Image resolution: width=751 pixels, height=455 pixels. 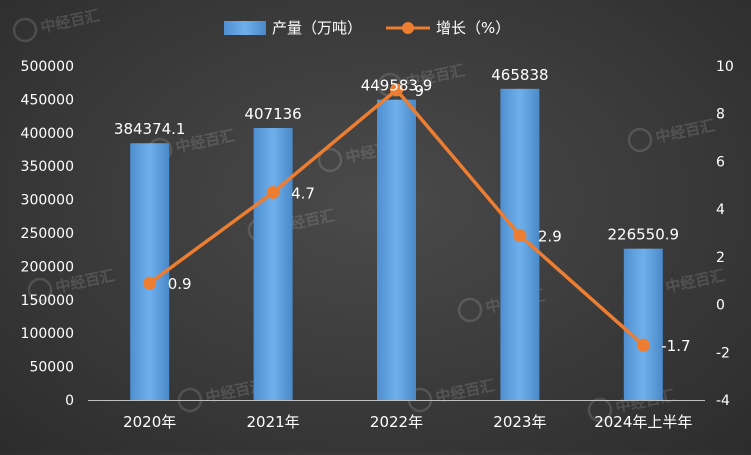 What do you see at coordinates (396, 422) in the screenshot?
I see `x-tick-label: 2022年` at bounding box center [396, 422].